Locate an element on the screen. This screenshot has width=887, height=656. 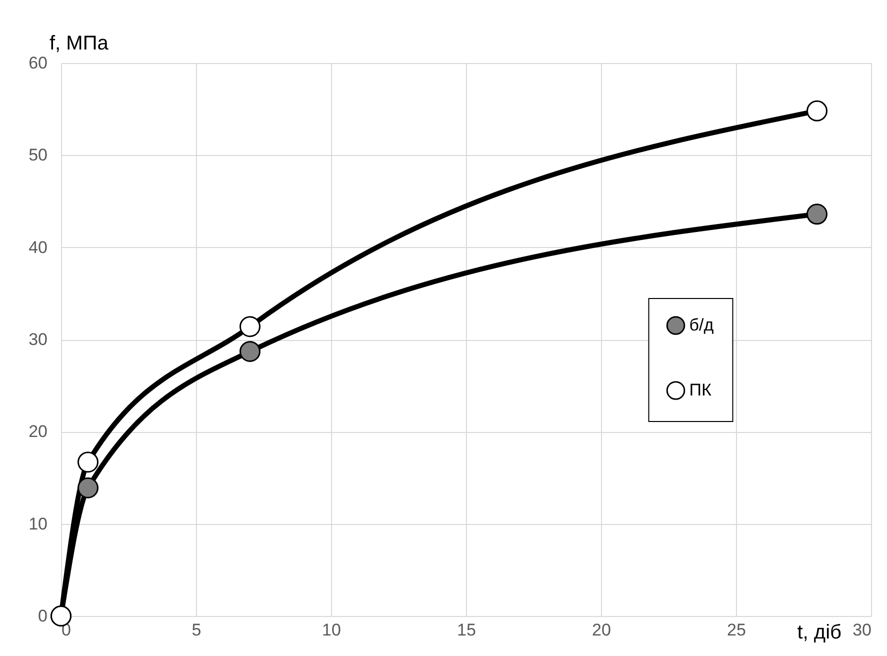
legend-label: ПК is located at coordinates (700, 390).